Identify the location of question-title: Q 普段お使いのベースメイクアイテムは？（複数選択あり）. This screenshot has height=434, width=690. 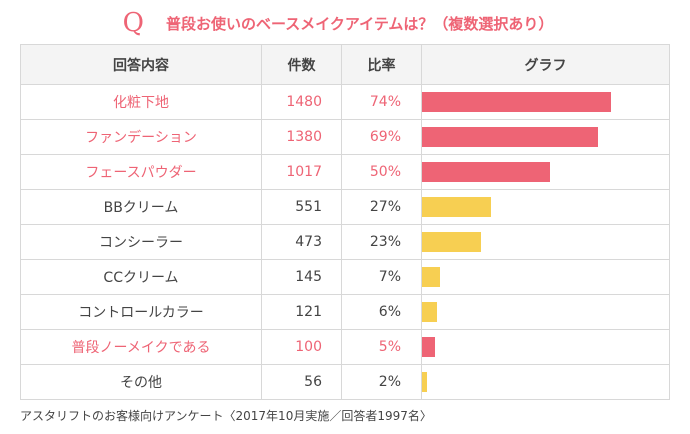
(345, 23).